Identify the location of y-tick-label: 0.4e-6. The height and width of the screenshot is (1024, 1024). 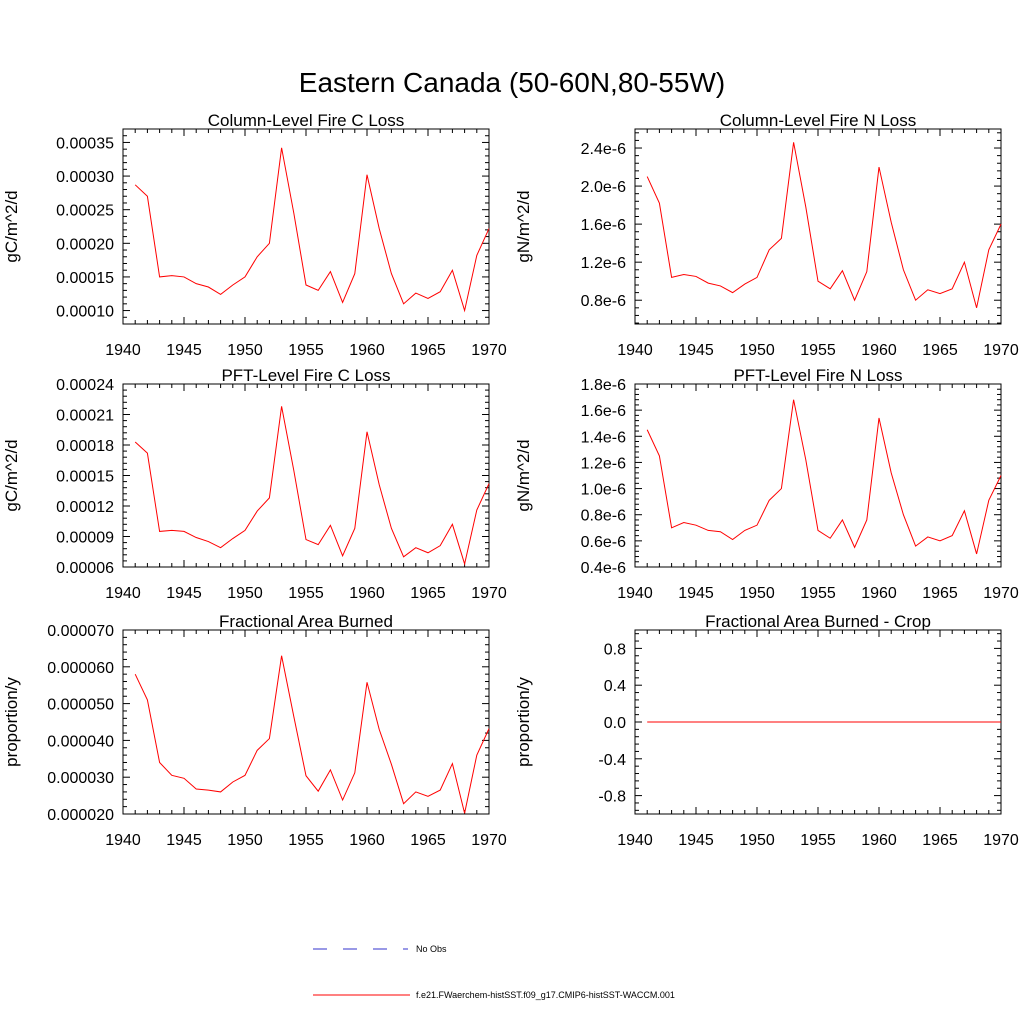
(603, 568).